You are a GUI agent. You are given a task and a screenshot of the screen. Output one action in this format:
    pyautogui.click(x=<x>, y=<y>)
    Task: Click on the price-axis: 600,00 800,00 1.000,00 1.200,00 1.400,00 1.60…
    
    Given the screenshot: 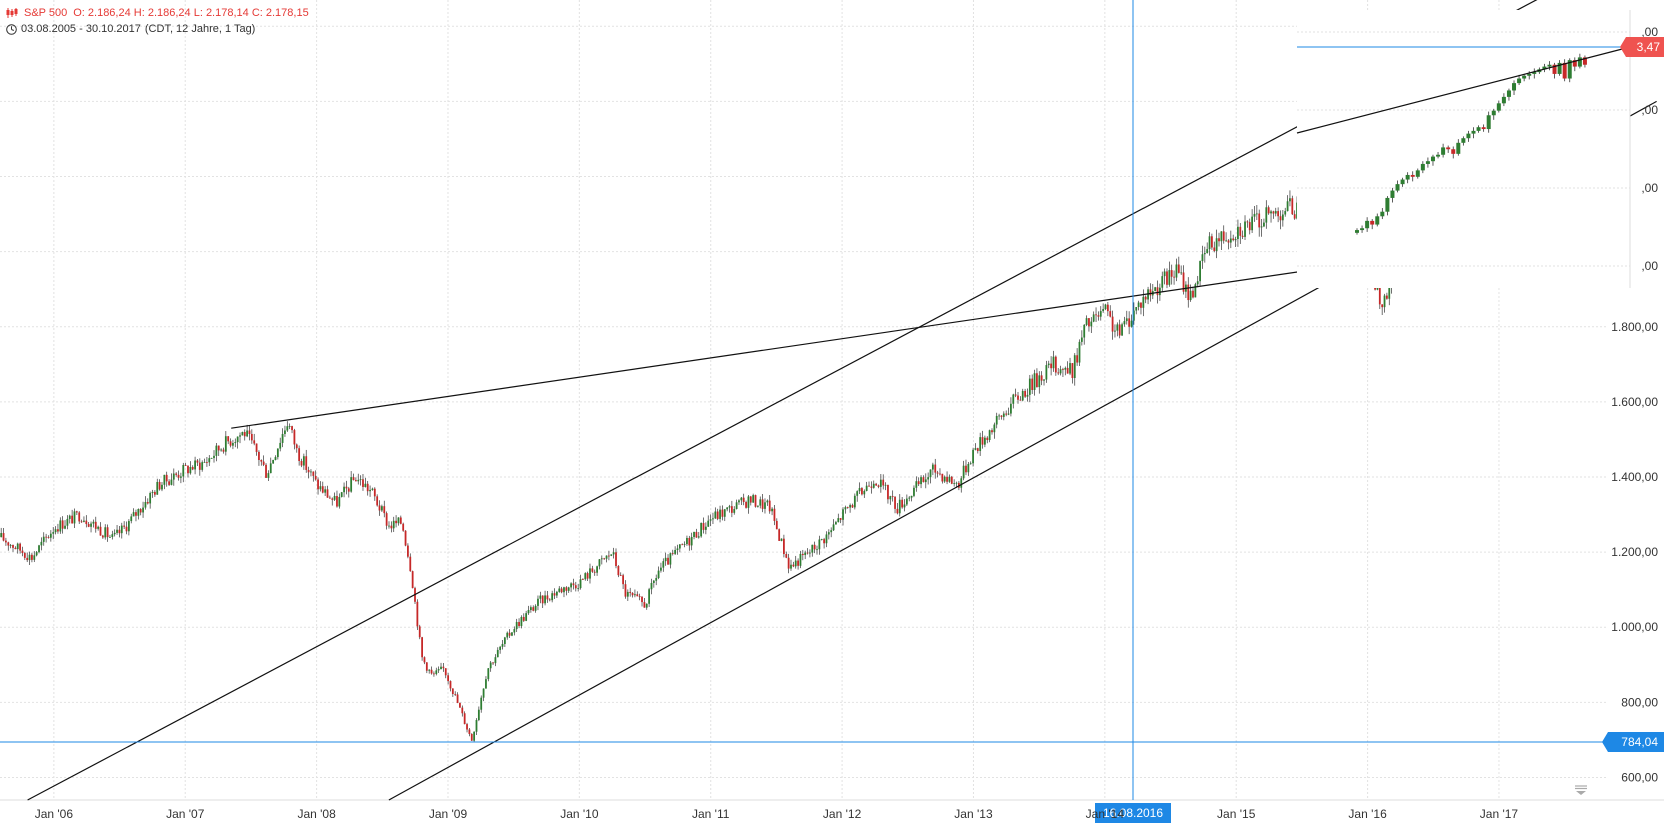 What is the action you would take?
    pyautogui.click(x=1634, y=552)
    